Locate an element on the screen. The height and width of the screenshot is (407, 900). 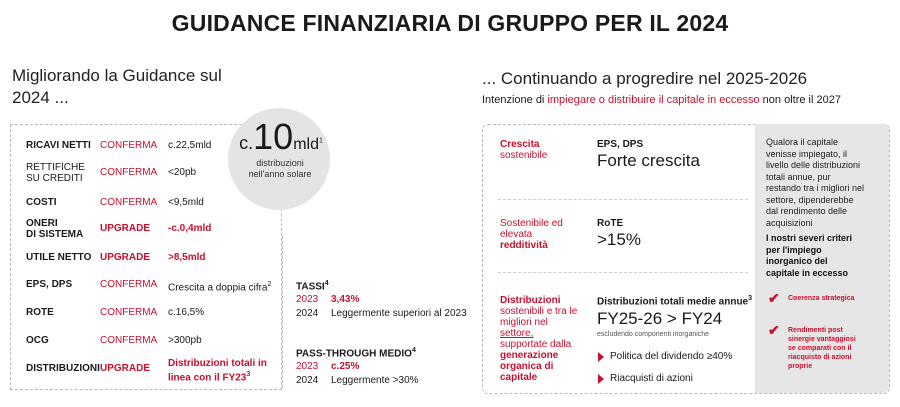
row-label-utile: UTILE NETTO is located at coordinates (59, 257).